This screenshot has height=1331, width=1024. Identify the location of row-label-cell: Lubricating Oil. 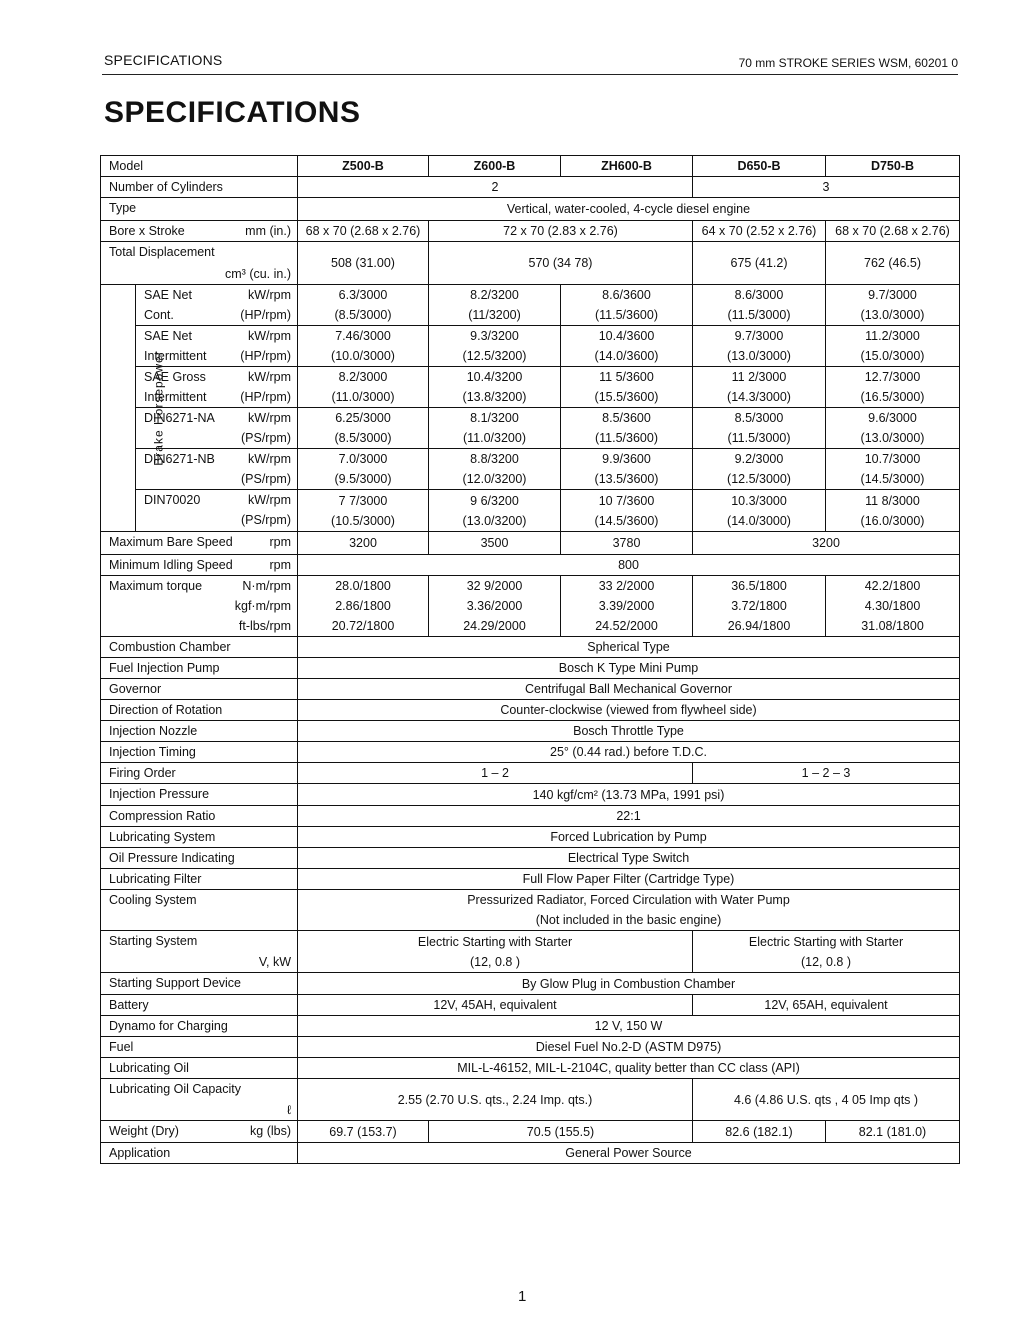
(199, 1068).